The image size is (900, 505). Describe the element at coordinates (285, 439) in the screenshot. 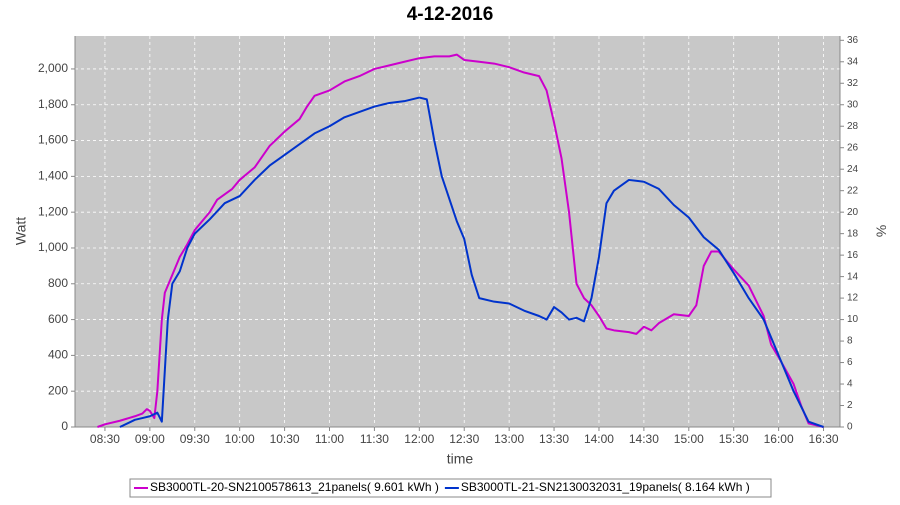

I see `x-tick-label: 10:30` at that location.